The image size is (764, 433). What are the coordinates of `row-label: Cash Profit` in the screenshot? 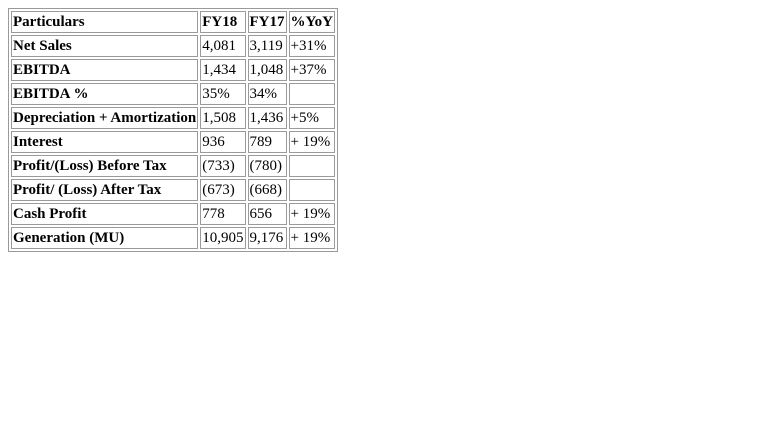 It's located at (105, 214).